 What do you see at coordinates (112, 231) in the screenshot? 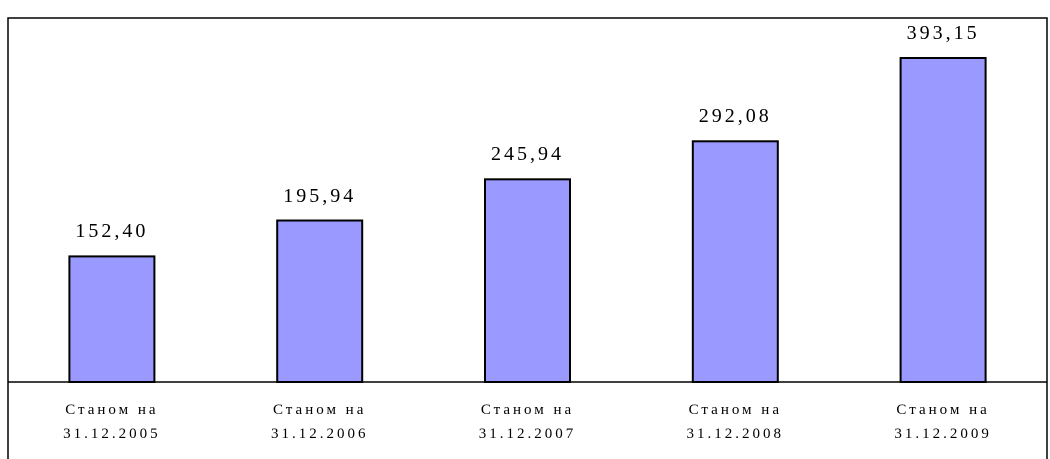
I see `value-label: 152,40` at bounding box center [112, 231].